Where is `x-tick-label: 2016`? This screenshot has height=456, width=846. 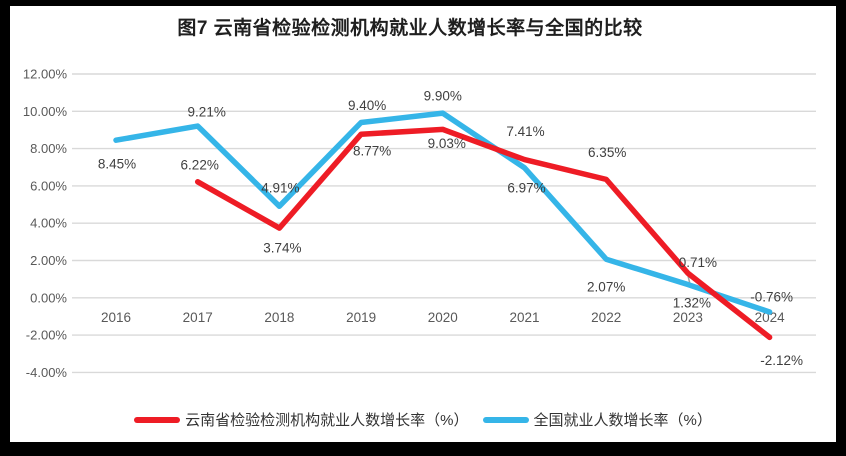
x-tick-label: 2016 is located at coordinates (116, 317).